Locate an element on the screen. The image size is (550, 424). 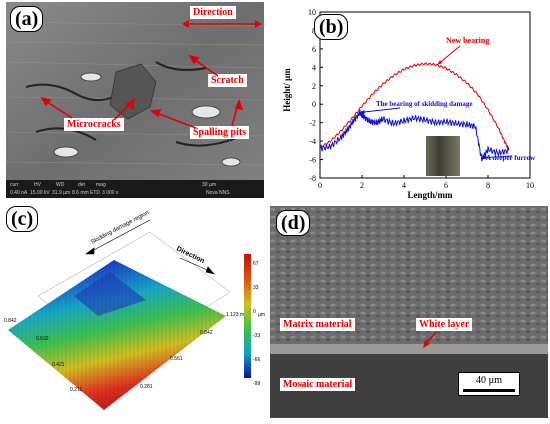
y-axis-label: Height/ µm is located at coordinates (287, 90).